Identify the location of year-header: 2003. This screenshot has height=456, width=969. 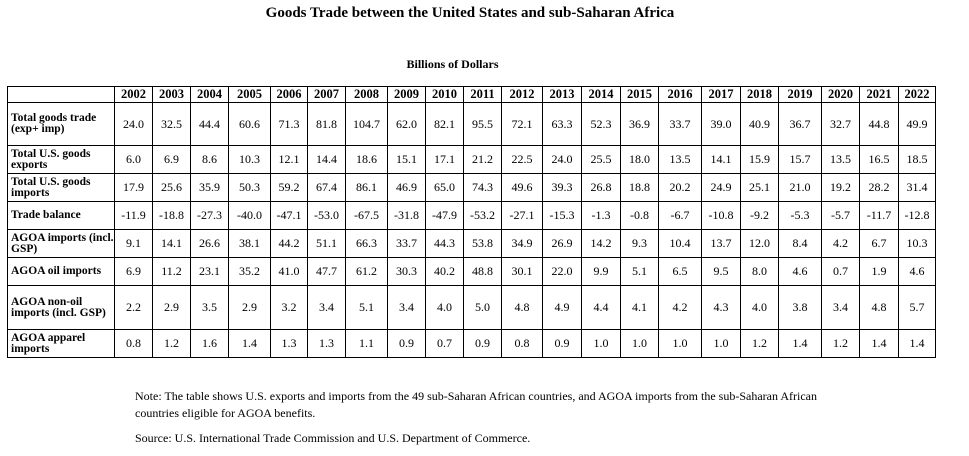
(171, 94).